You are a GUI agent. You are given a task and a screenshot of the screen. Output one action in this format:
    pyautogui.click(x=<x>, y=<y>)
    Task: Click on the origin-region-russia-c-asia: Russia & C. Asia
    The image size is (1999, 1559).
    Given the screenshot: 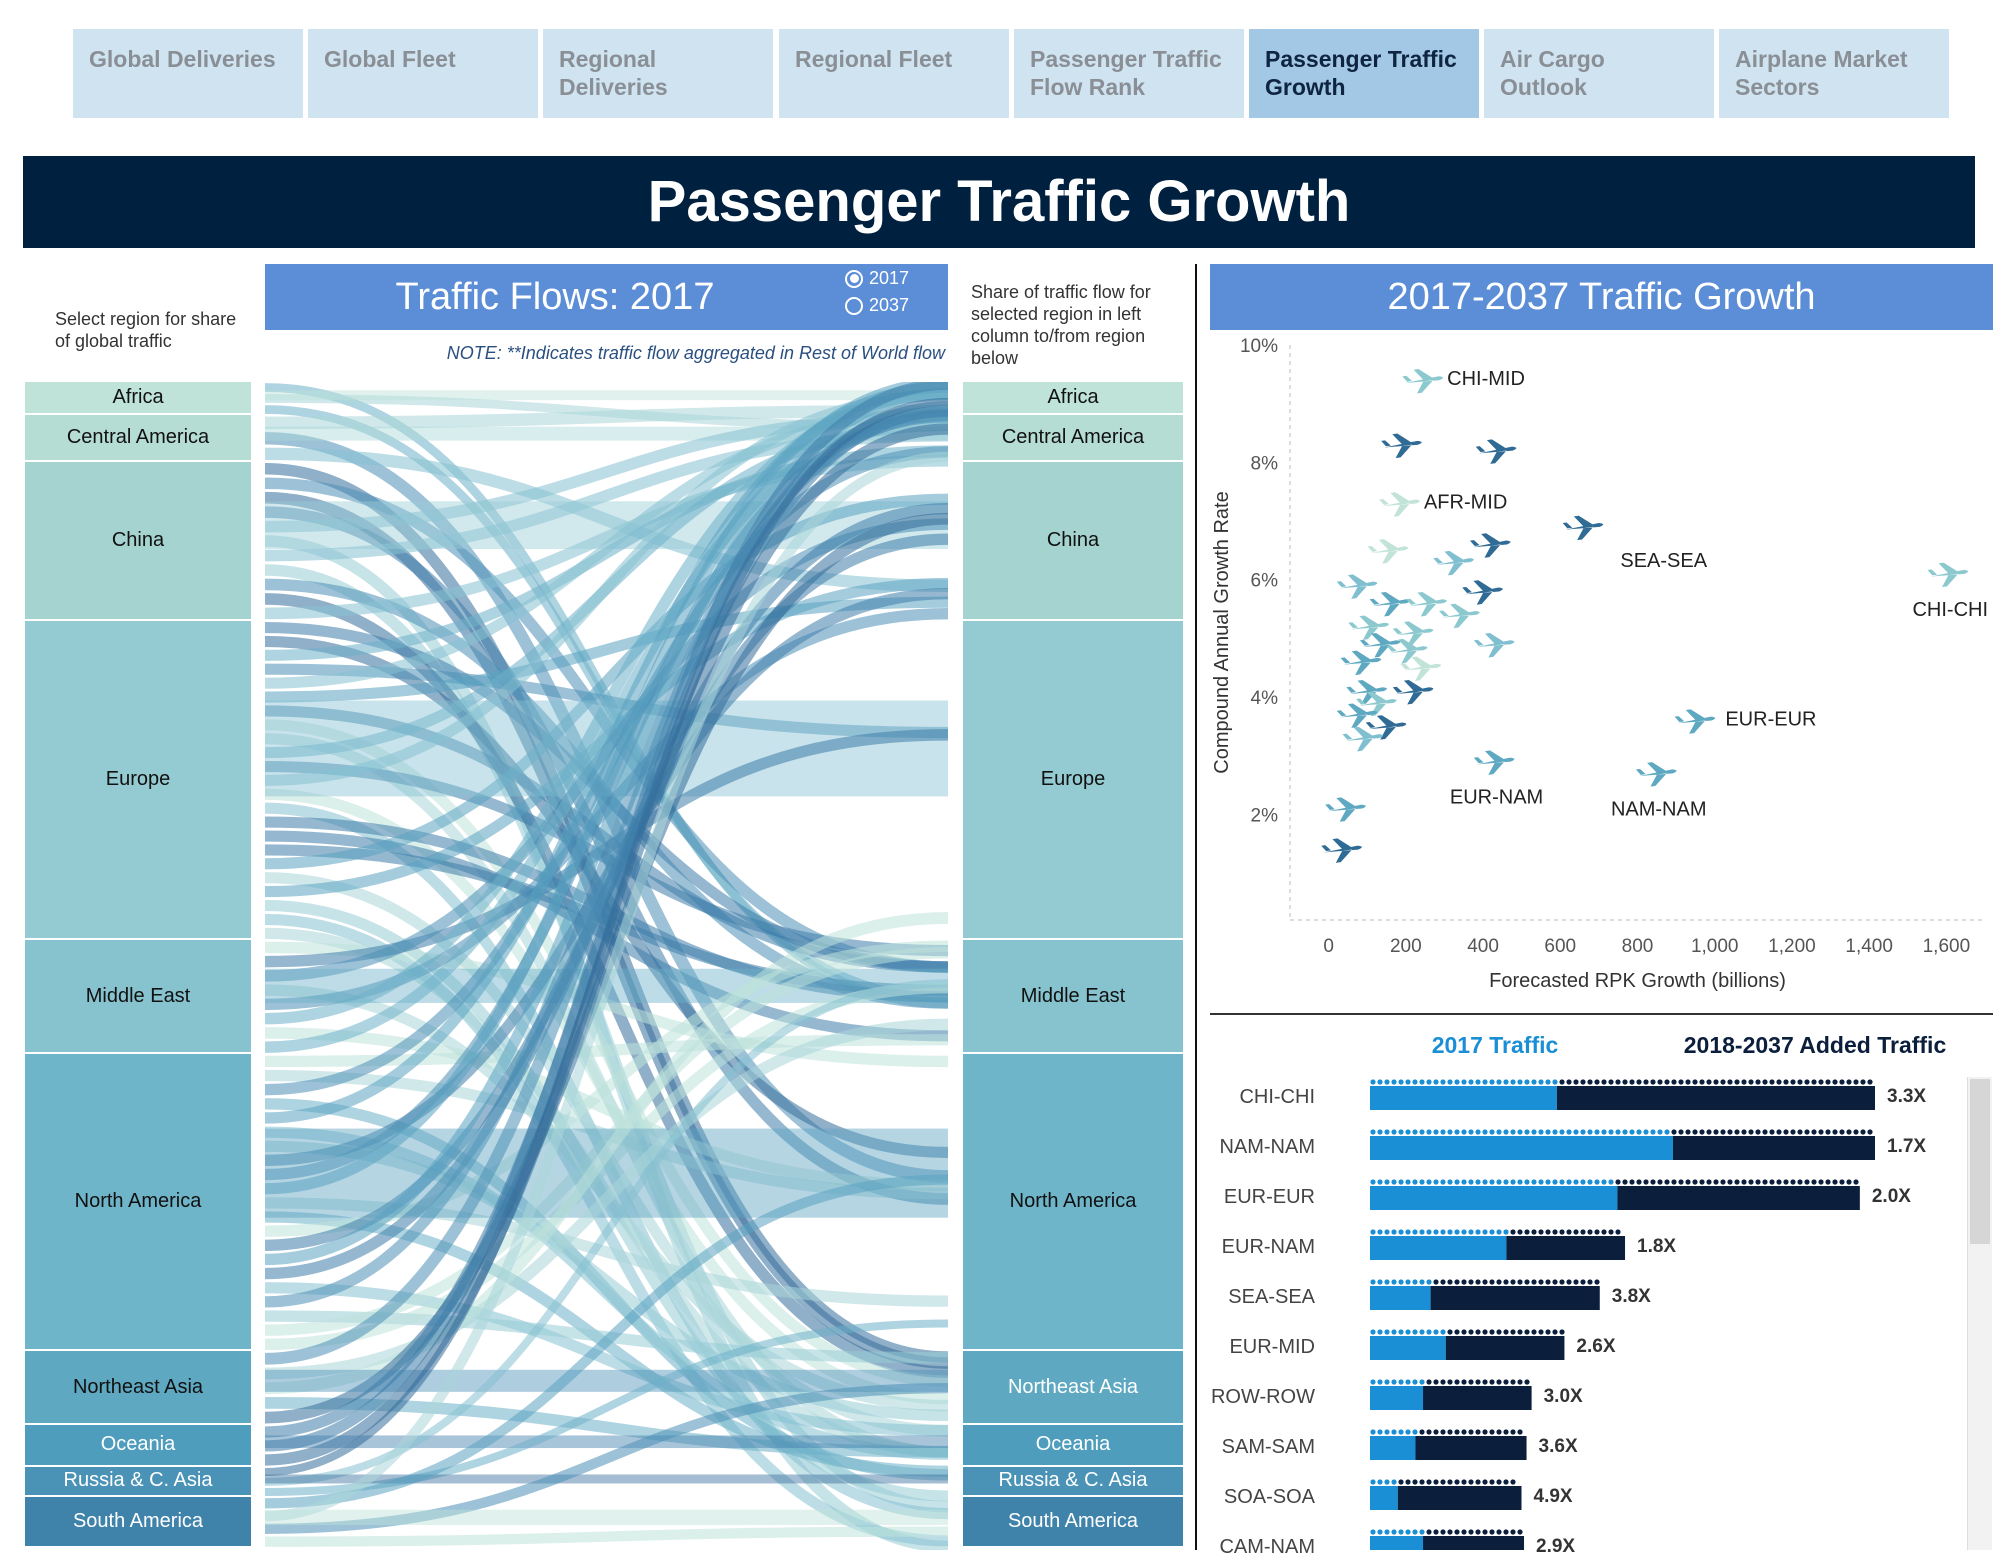 What is the action you would take?
    pyautogui.click(x=138, y=1481)
    